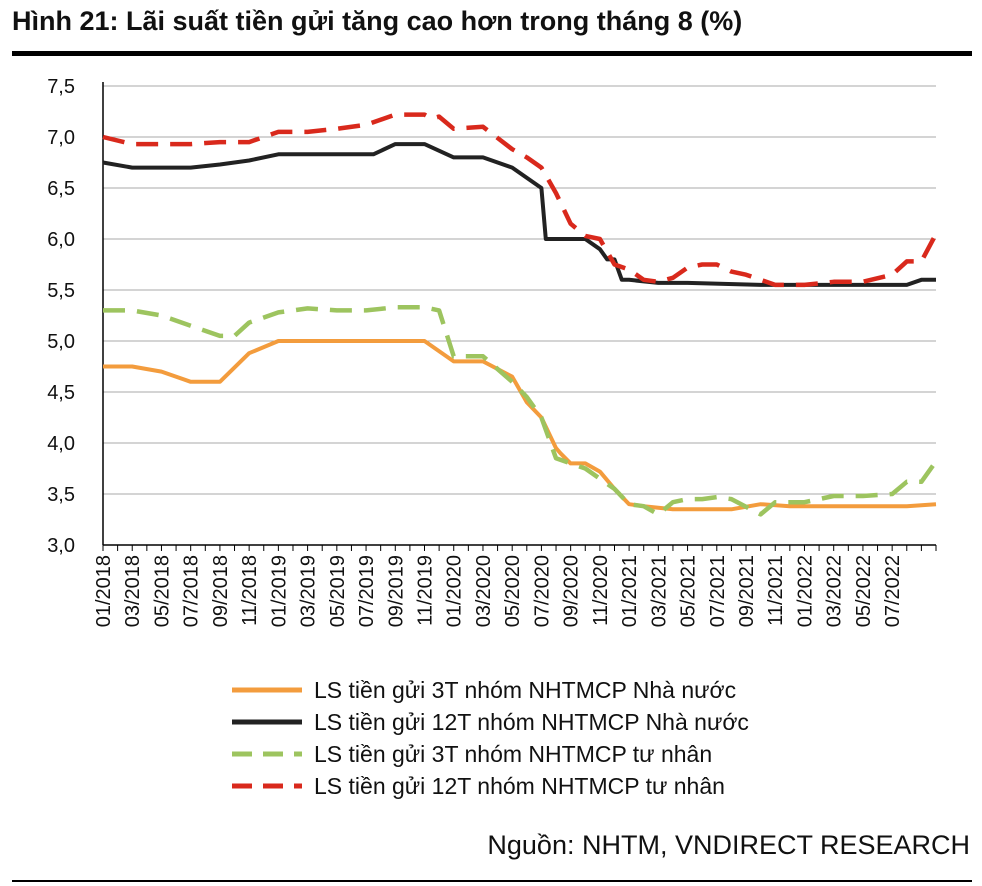 This screenshot has width=982, height=886. What do you see at coordinates (104, 591) in the screenshot?
I see `x-tick-label: 01/2018` at bounding box center [104, 591].